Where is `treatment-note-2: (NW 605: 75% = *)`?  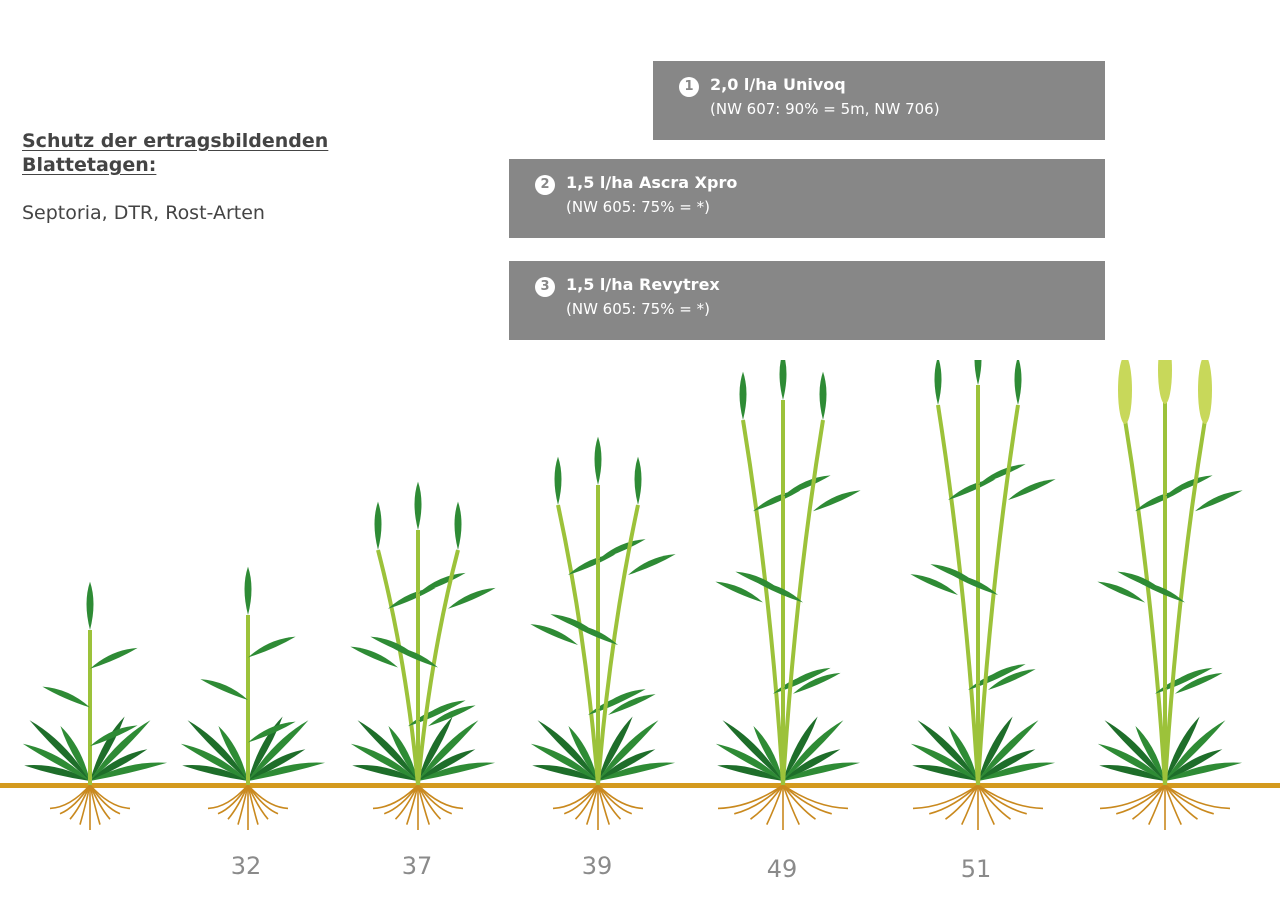 treatment-note-2: (NW 605: 75% = *) is located at coordinates (638, 207).